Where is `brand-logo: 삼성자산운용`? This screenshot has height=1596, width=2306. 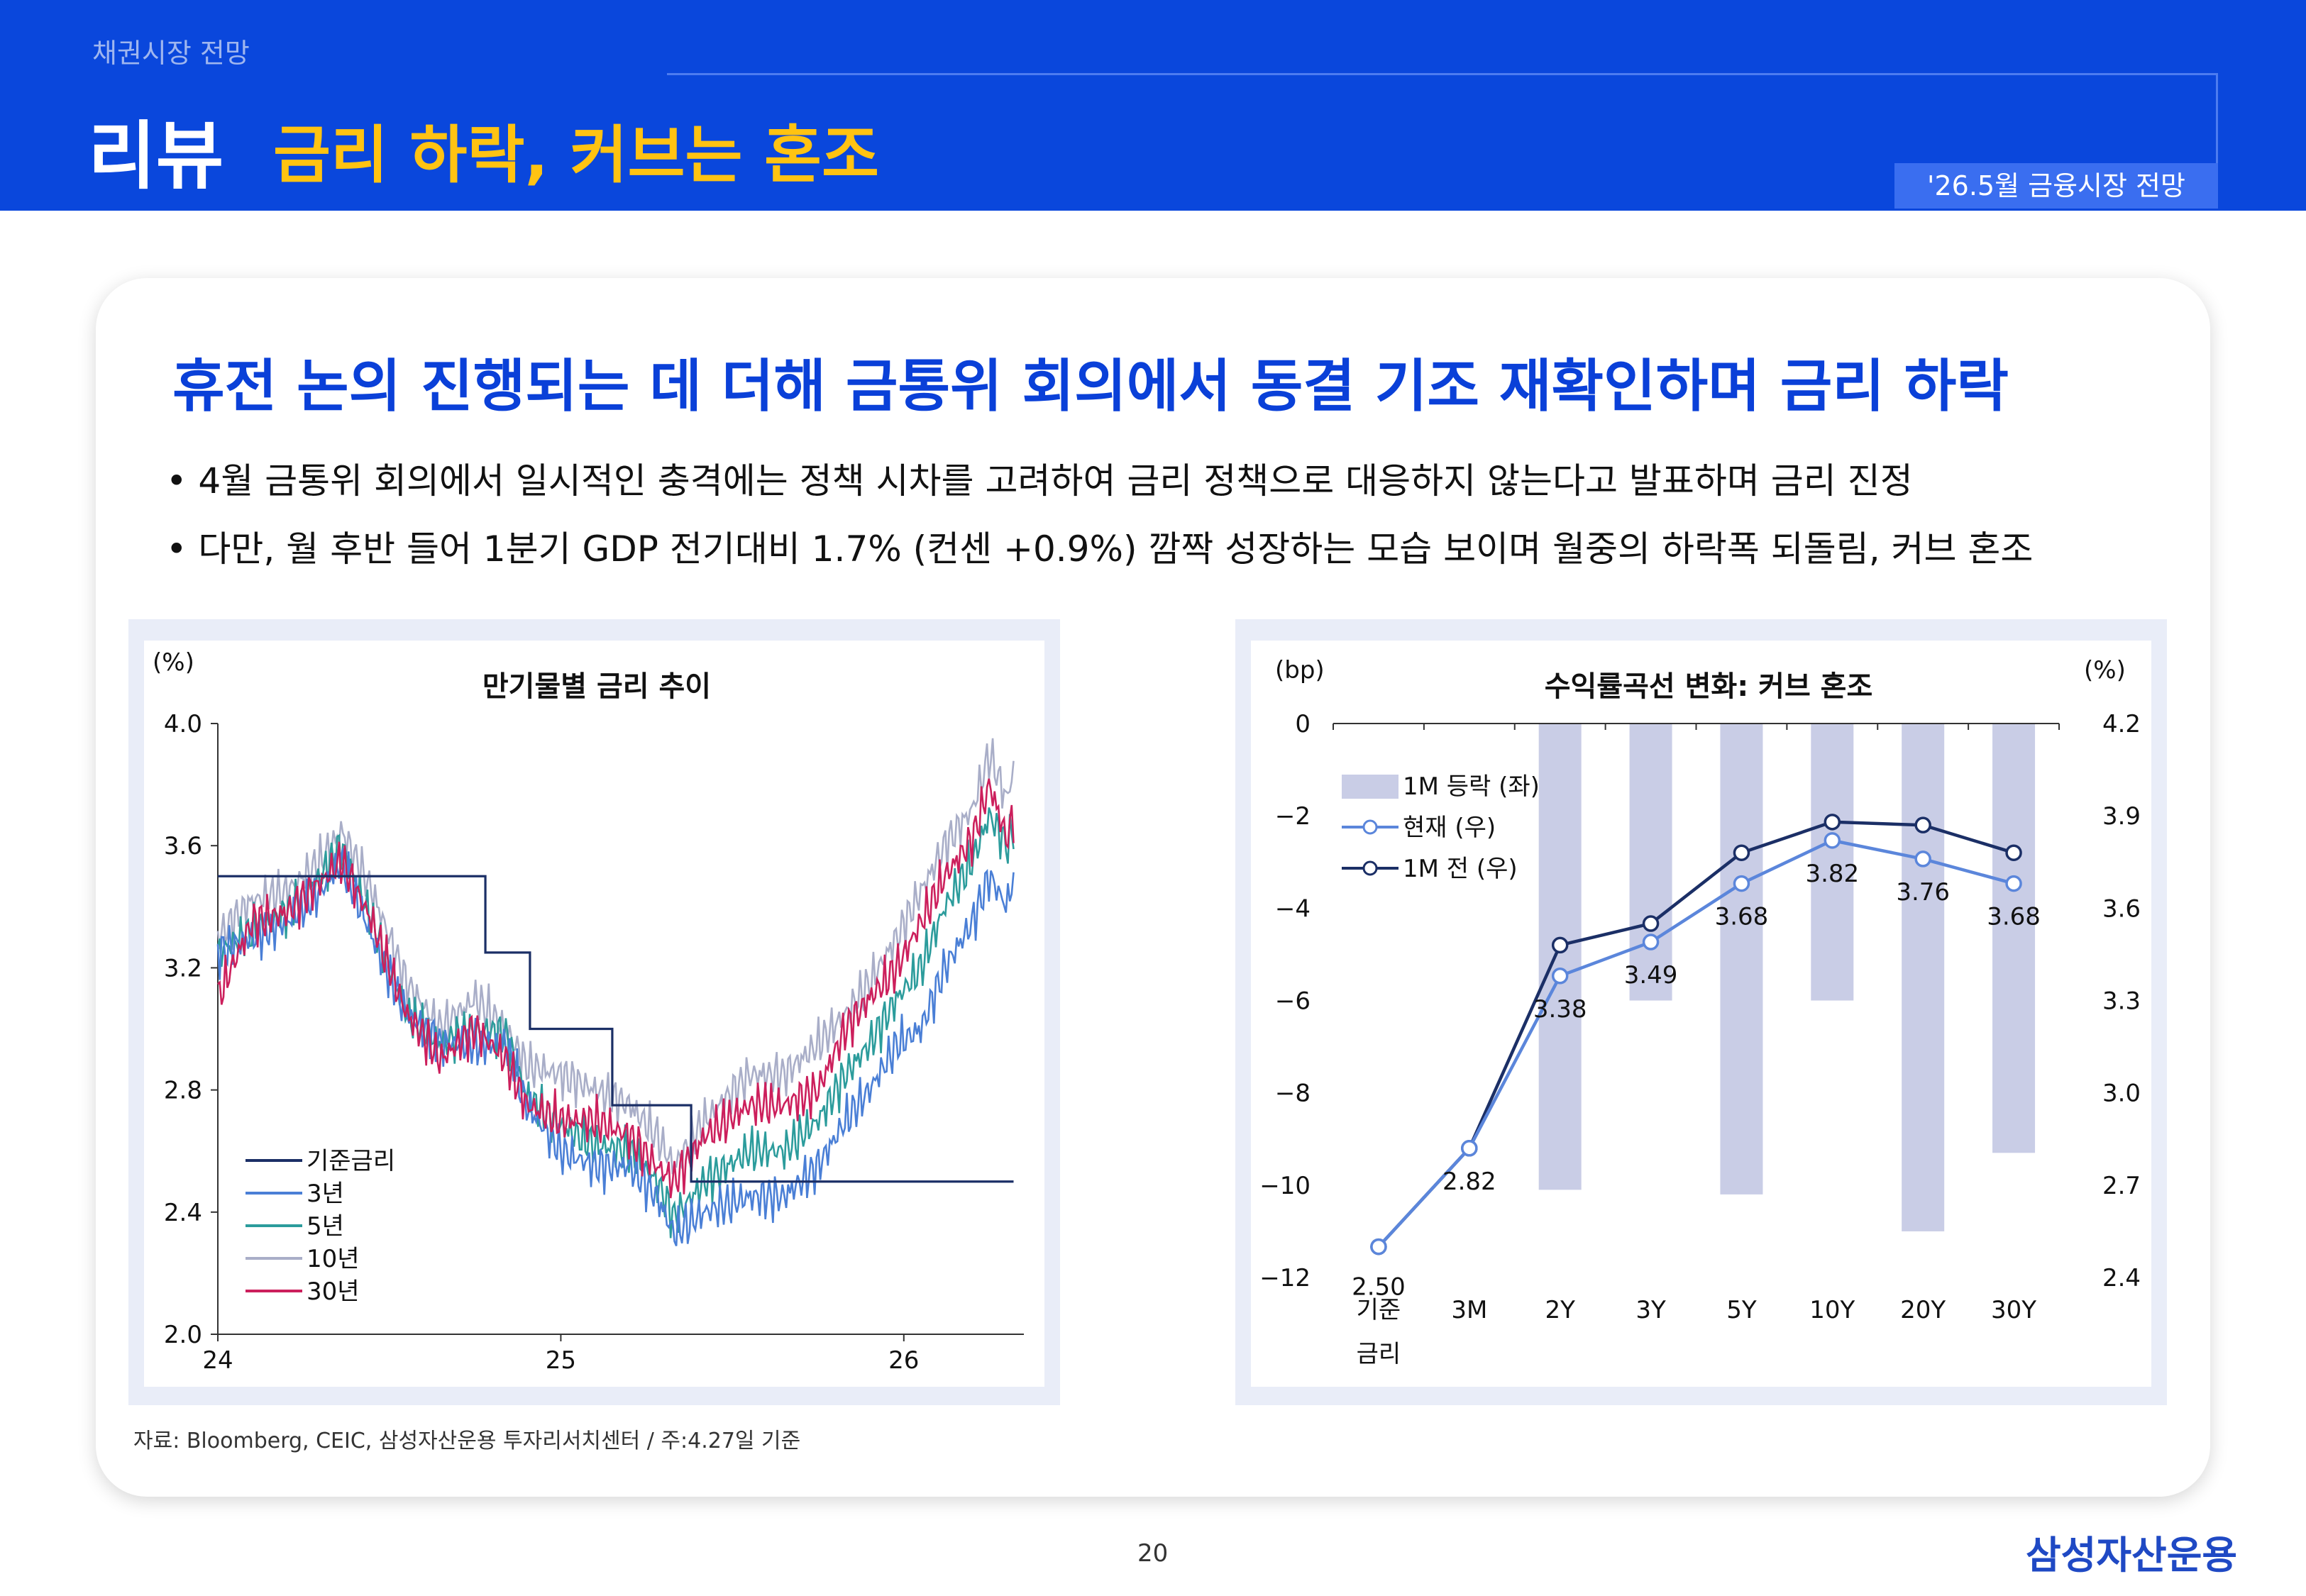 brand-logo: 삼성자산운용 is located at coordinates (2132, 1555).